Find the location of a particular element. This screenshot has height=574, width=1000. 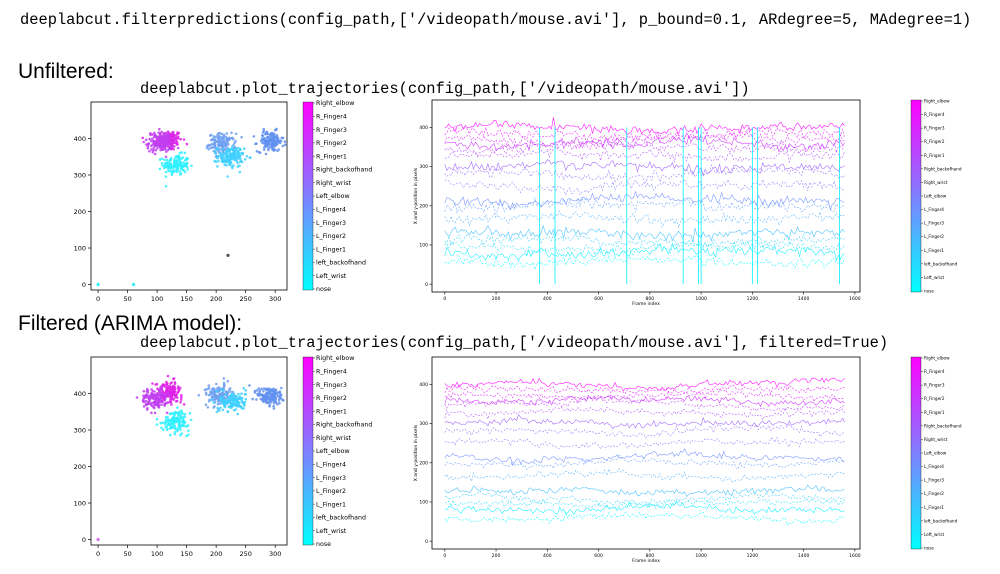

colorbar-label: R_Finger2 is located at coordinates (331, 143).